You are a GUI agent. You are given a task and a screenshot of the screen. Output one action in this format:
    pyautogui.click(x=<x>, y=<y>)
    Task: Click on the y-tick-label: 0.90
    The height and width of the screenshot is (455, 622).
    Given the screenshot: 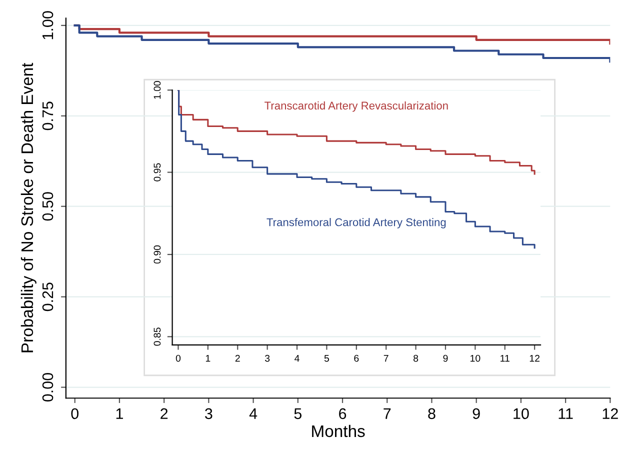 What is the action you would take?
    pyautogui.click(x=157, y=254)
    